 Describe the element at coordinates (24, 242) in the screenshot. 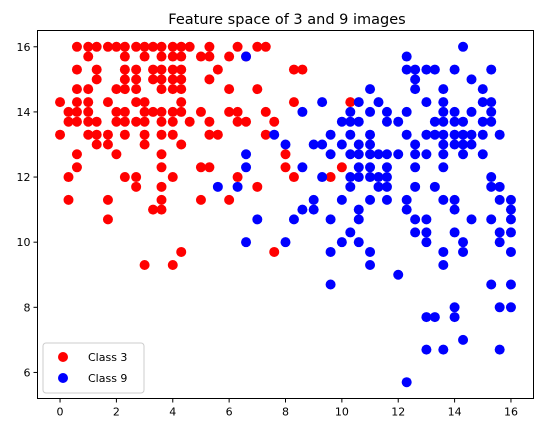

I see `y-tick-label: 10` at that location.